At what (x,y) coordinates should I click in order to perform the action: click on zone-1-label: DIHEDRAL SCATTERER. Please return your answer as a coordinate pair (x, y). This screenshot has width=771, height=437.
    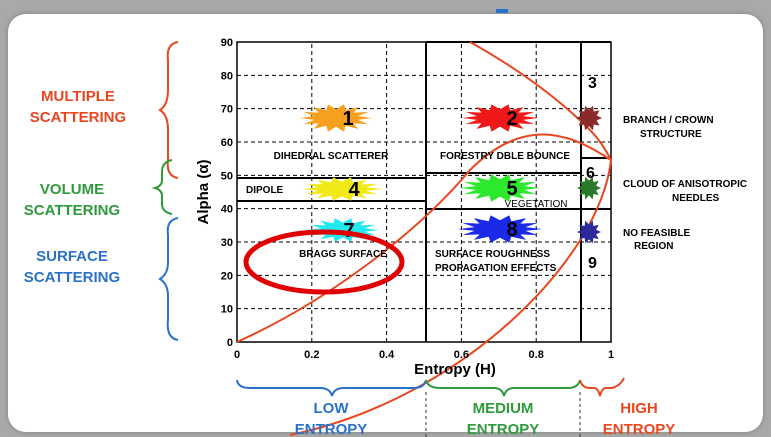
    Looking at the image, I should click on (331, 156).